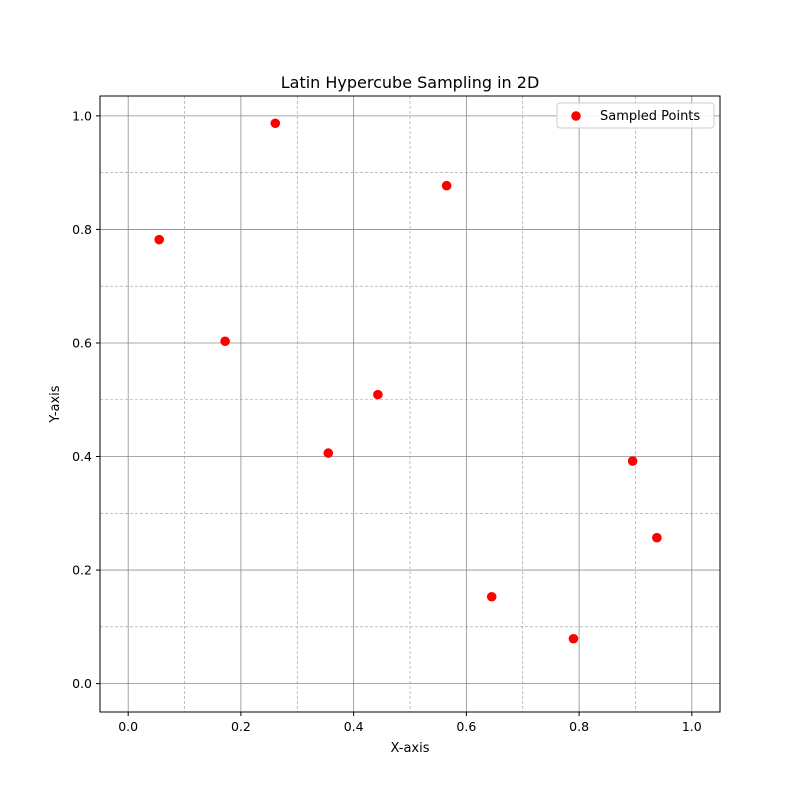  Describe the element at coordinates (692, 726) in the screenshot. I see `x-tick-label: 1.0` at that location.